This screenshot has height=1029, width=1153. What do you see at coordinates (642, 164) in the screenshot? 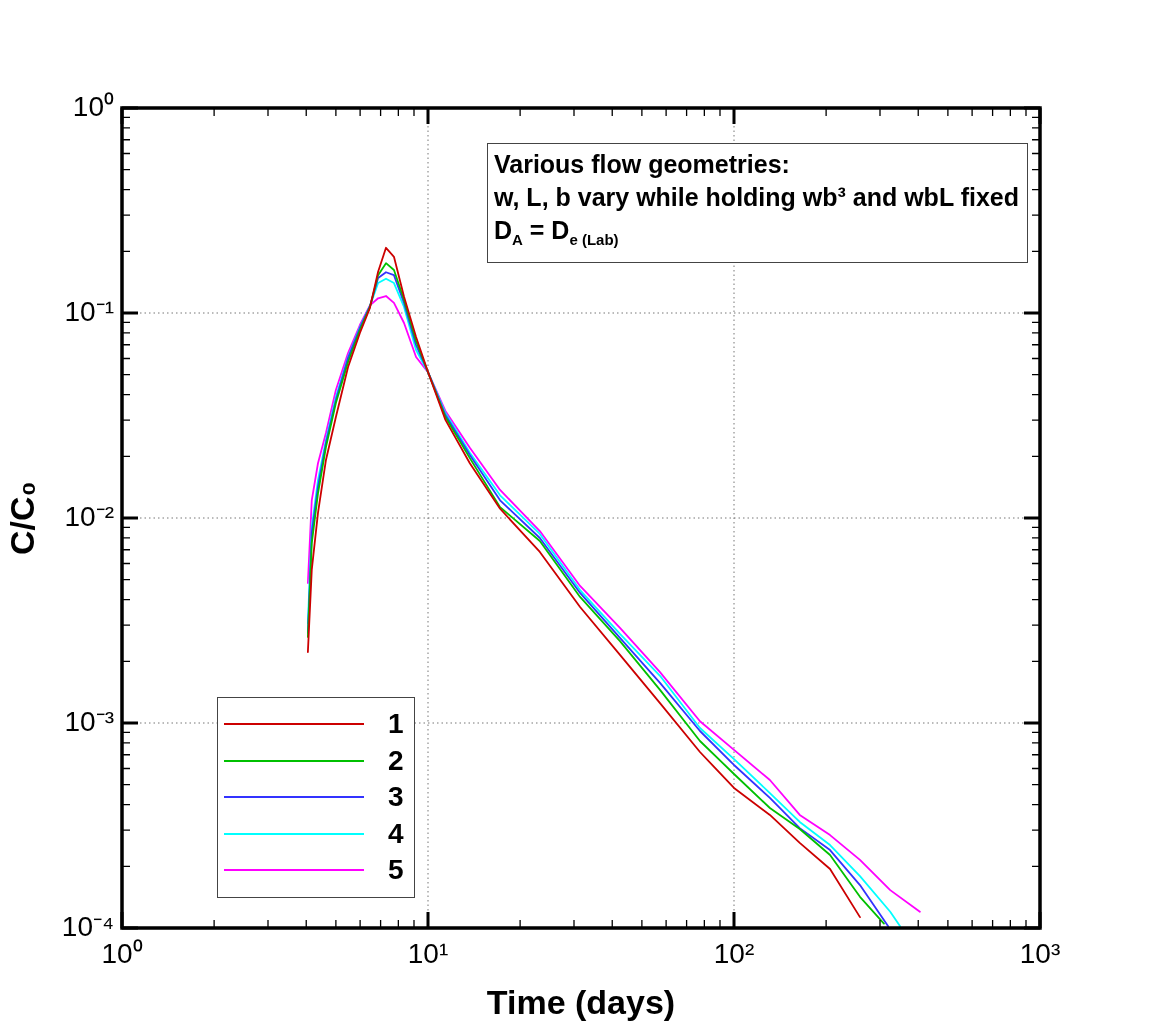
I see `annotation: Various flow geometries:` at bounding box center [642, 164].